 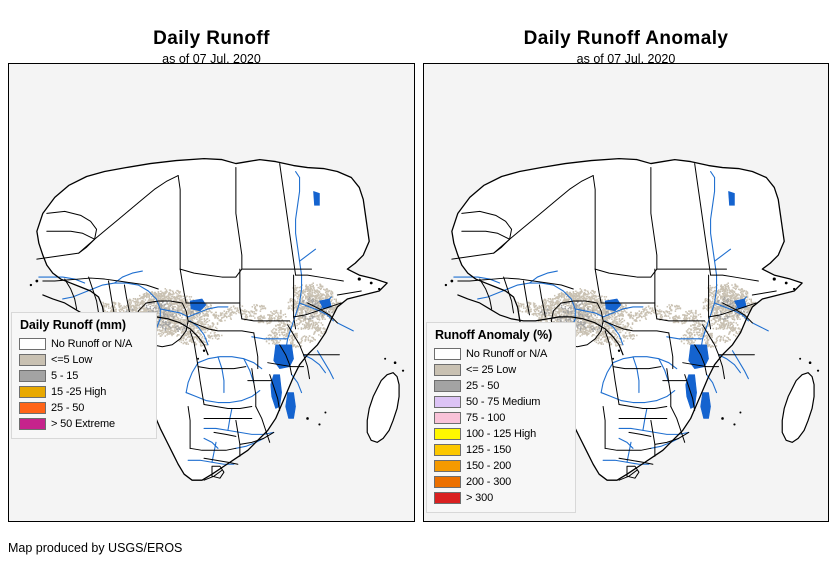 What do you see at coordinates (32, 407) in the screenshot?
I see `legend-swatch` at bounding box center [32, 407].